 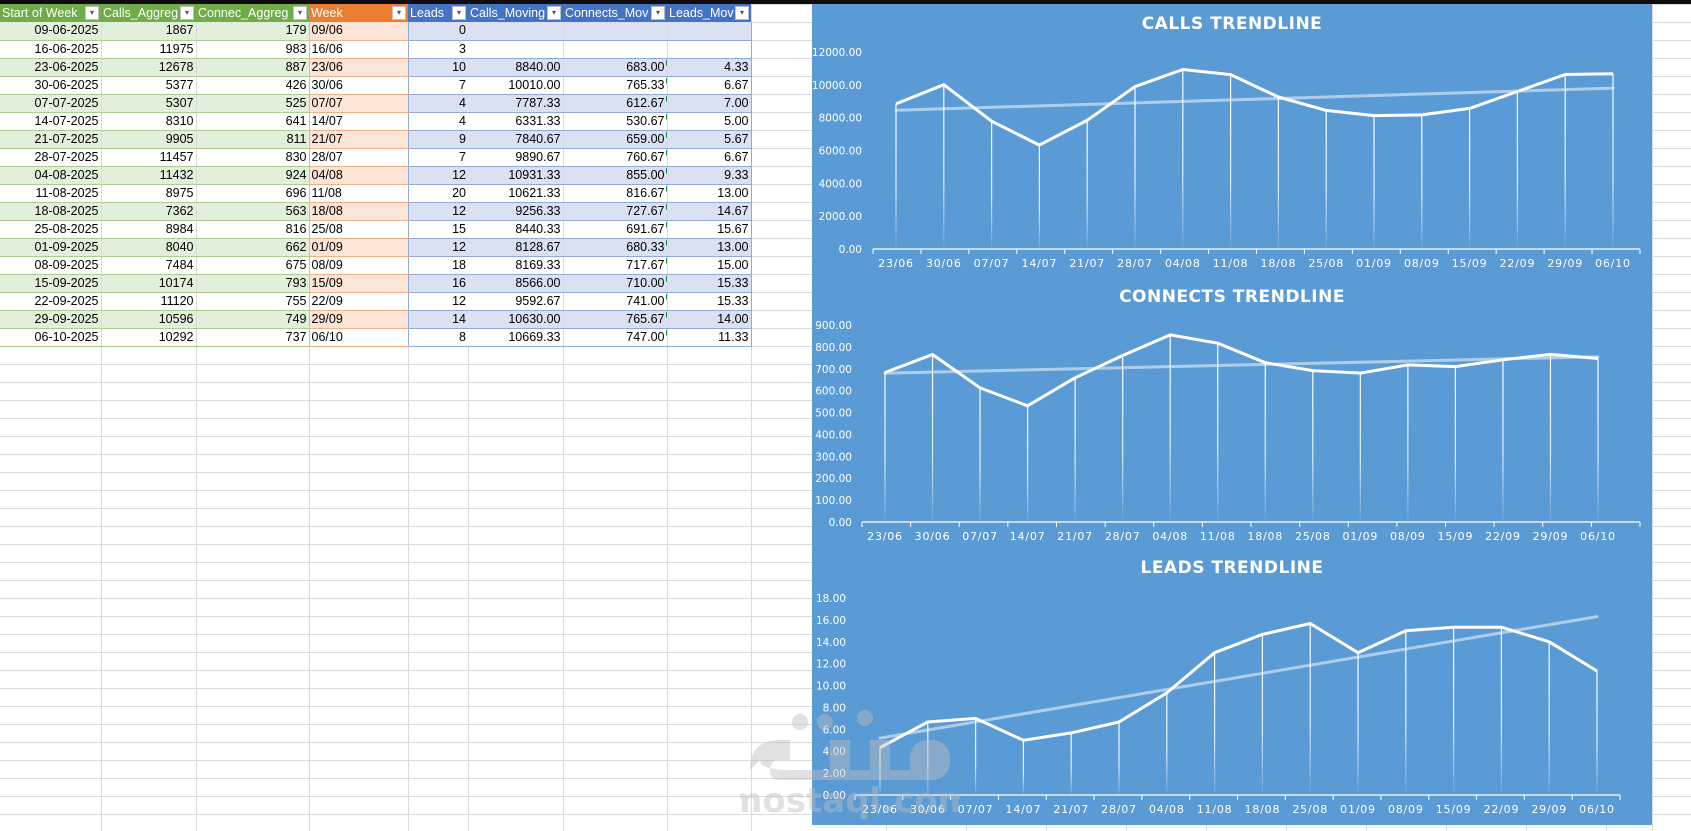 I want to click on table-cell: 6331.33, so click(x=516, y=121).